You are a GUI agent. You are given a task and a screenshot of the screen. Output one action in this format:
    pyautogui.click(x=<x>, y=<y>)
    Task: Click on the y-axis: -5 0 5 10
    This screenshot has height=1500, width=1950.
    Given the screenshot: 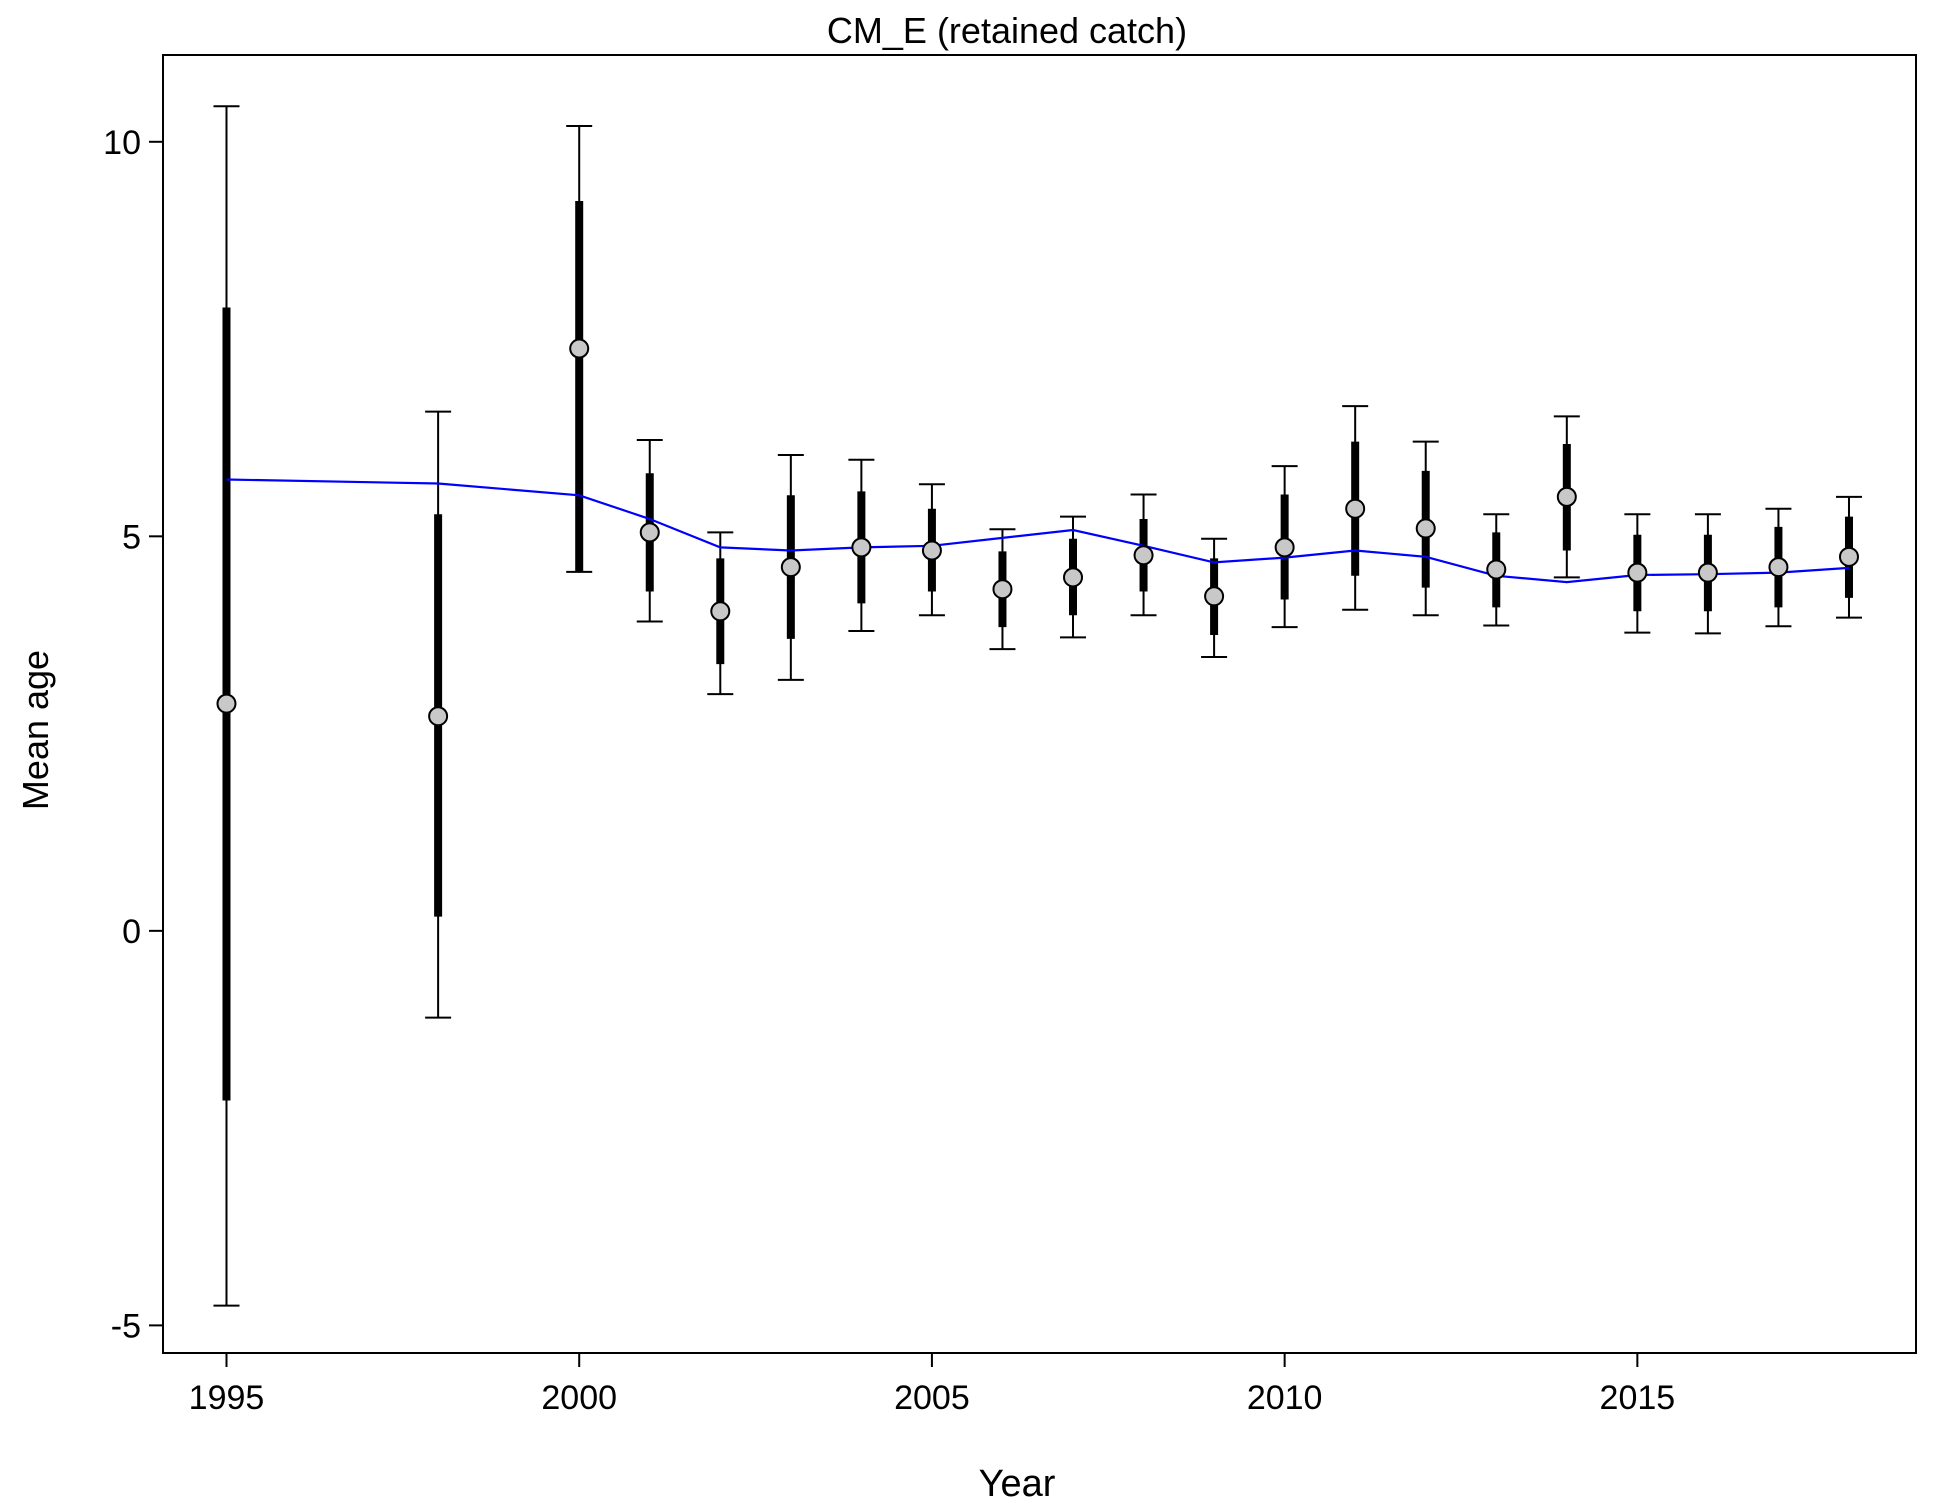 What is the action you would take?
    pyautogui.click(x=133, y=734)
    